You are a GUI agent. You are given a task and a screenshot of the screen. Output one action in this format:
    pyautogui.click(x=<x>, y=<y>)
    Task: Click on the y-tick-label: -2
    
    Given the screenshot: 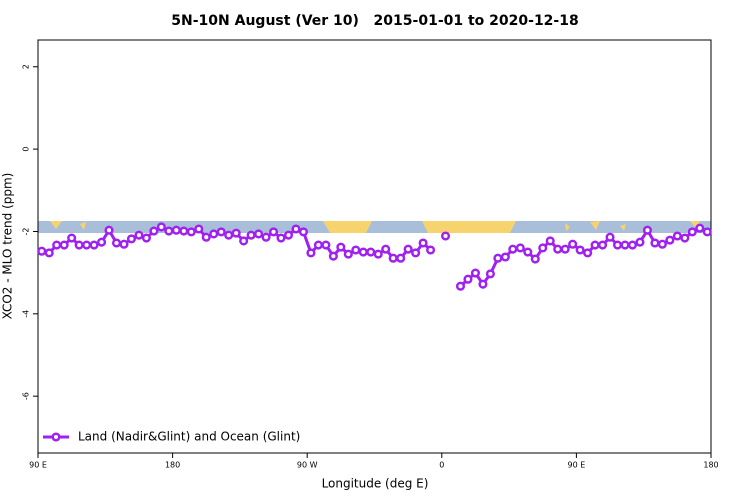 What is the action you would take?
    pyautogui.click(x=26, y=231)
    